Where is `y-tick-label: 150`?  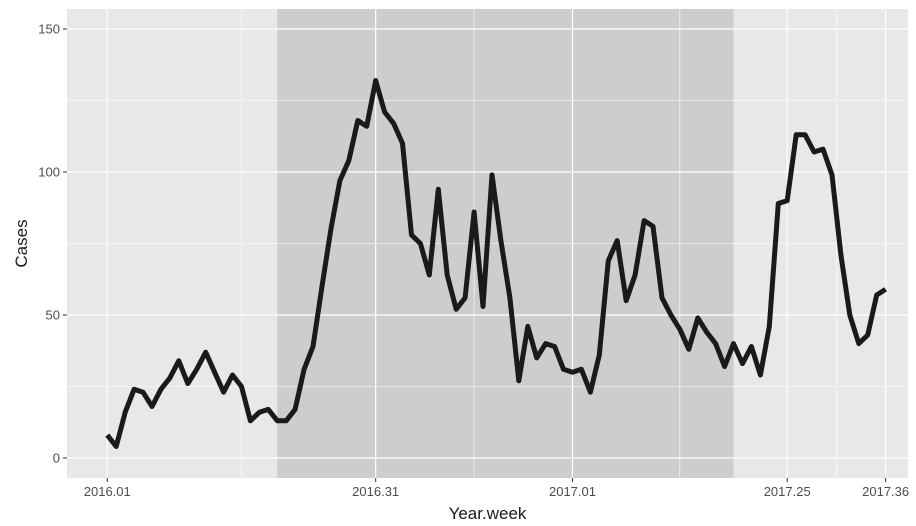 y-tick-label: 150 is located at coordinates (49, 29).